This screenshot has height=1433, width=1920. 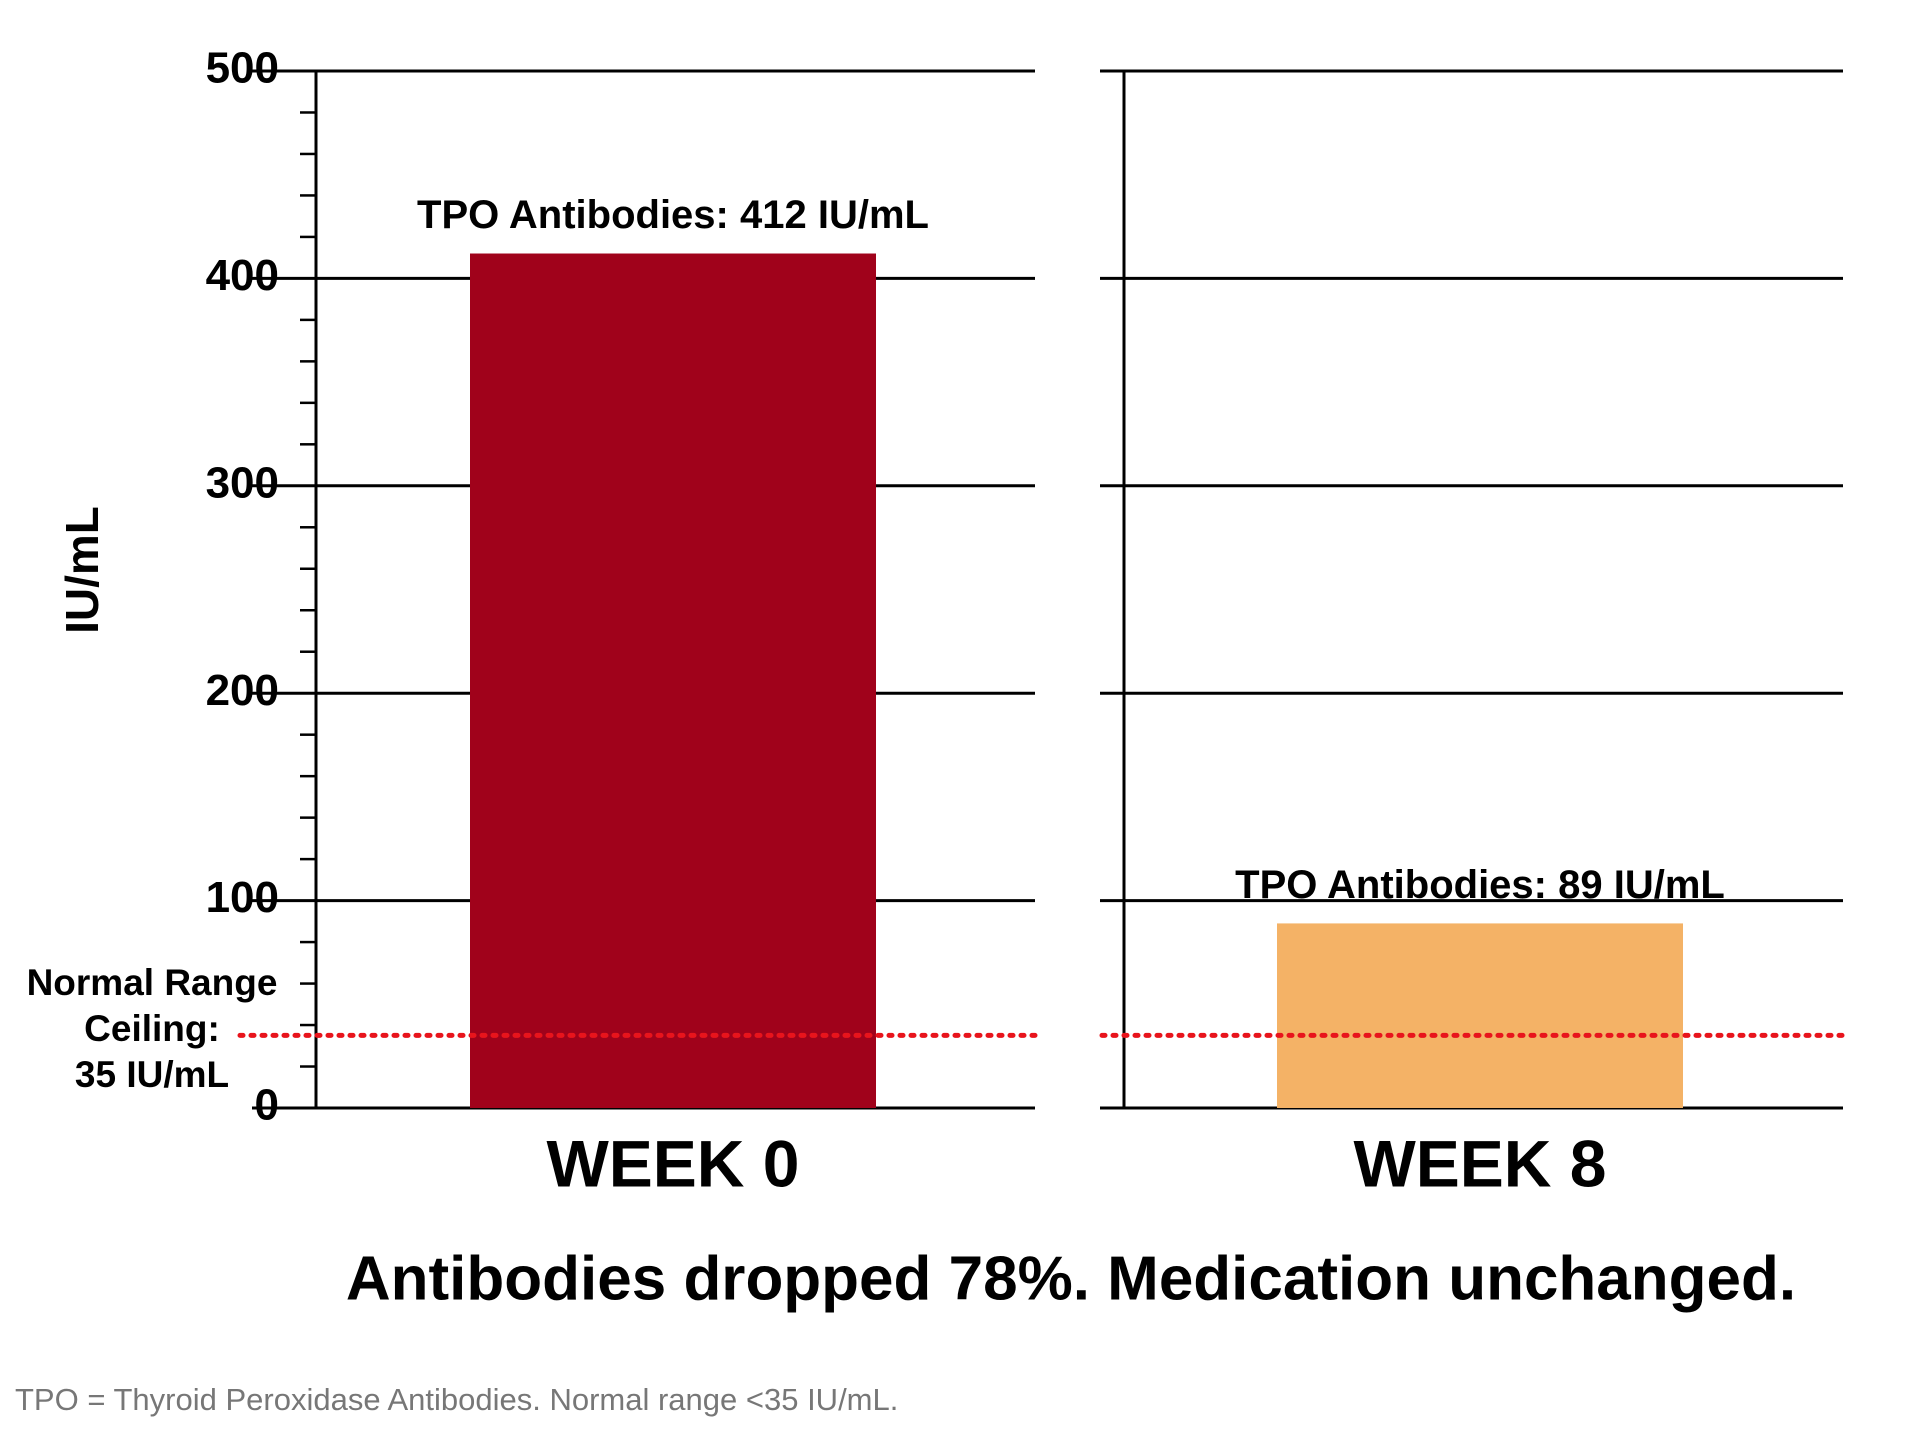 I want to click on y-axis-label: IU/mL, so click(x=82, y=570).